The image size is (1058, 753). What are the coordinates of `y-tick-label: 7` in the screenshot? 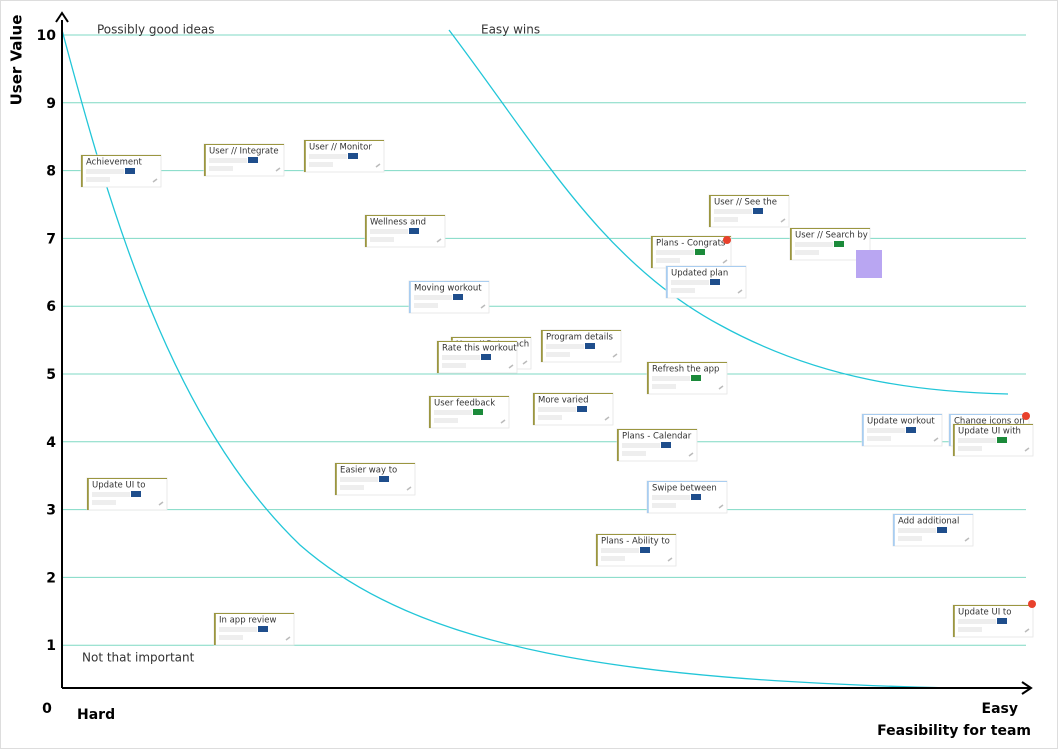 It's located at (51, 239).